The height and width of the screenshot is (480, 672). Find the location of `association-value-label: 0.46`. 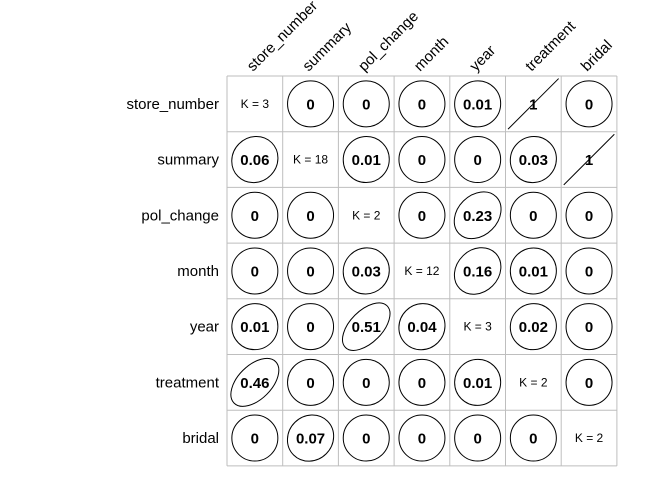

association-value-label: 0.46 is located at coordinates (254, 383).